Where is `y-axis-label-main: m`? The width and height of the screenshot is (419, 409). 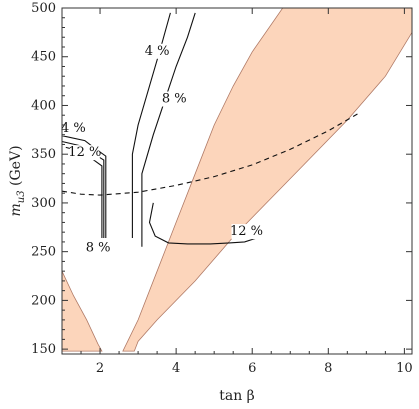 y-axis-label-main: m is located at coordinates (16, 209).